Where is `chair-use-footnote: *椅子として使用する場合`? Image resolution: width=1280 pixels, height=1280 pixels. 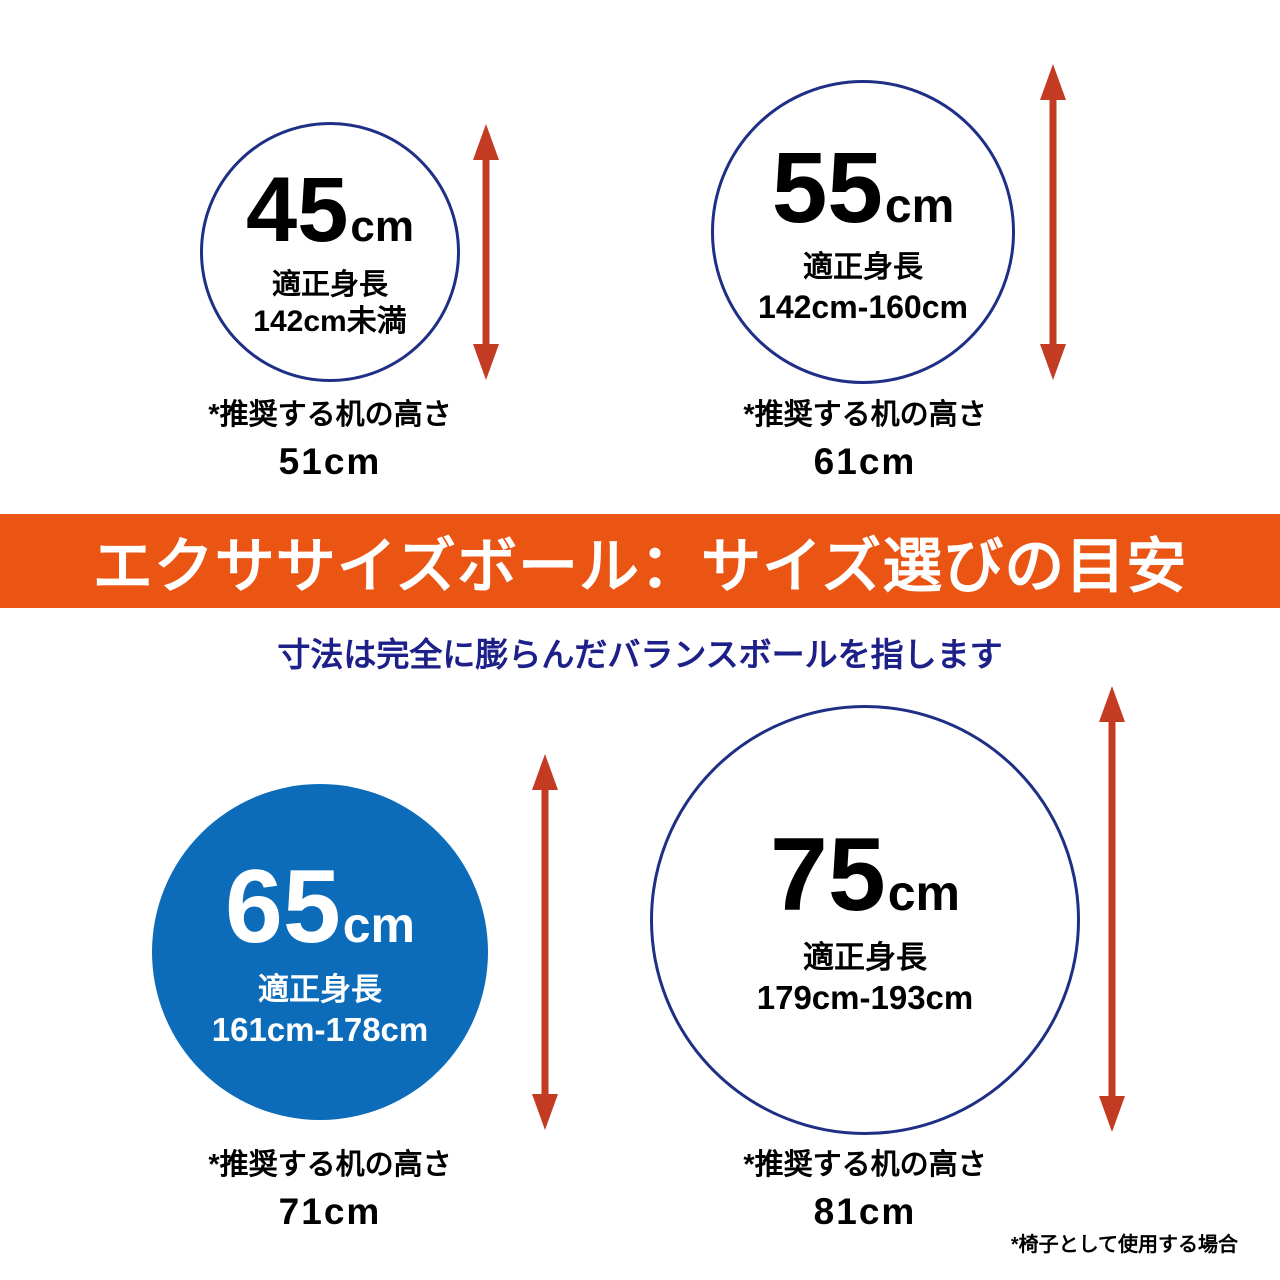
chair-use-footnote: *椅子として使用する場合 is located at coordinates (1124, 1245).